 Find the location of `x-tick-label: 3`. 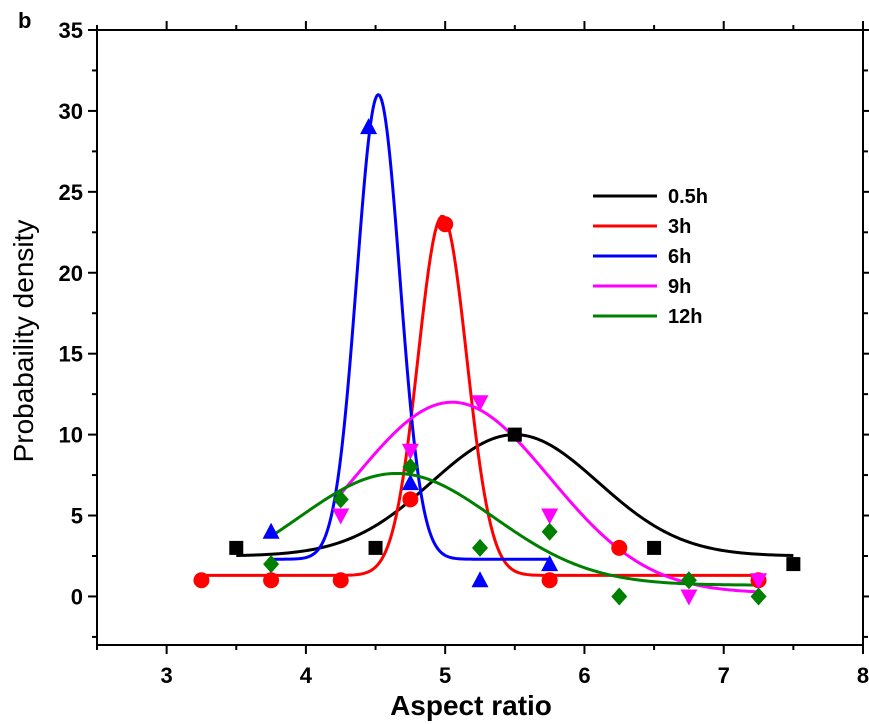

x-tick-label: 3 is located at coordinates (167, 675).